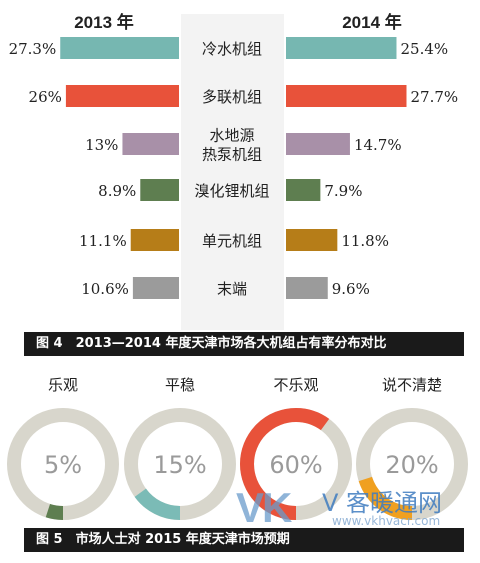 The height and width of the screenshot is (563, 480). Describe the element at coordinates (378, 145) in the screenshot. I see `value-label-2014-2: 14.7%` at that location.